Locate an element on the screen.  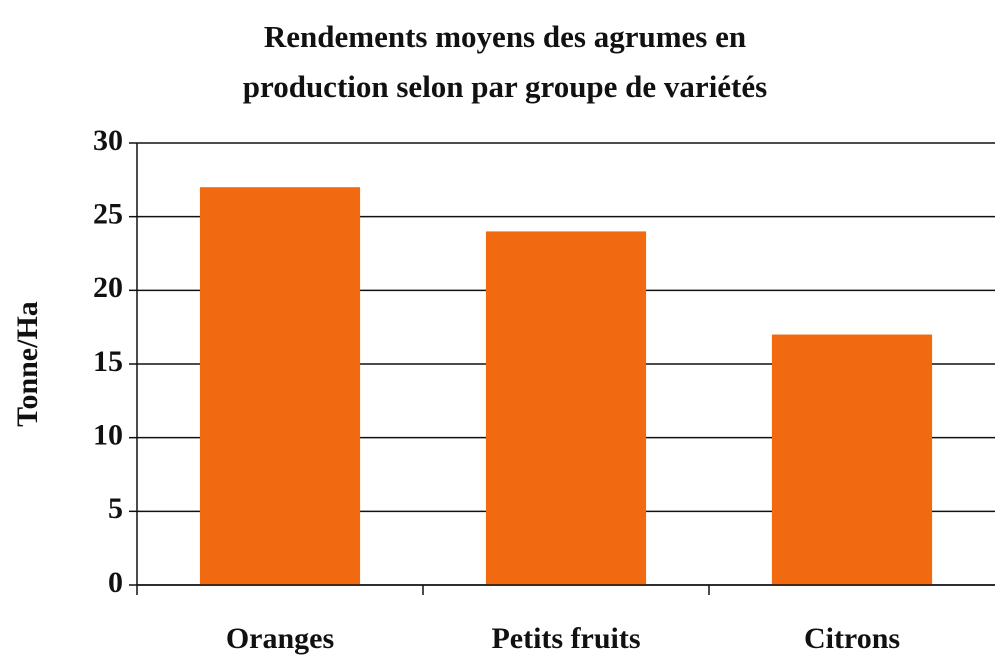
y-tick-label: 15 is located at coordinates (108, 361).